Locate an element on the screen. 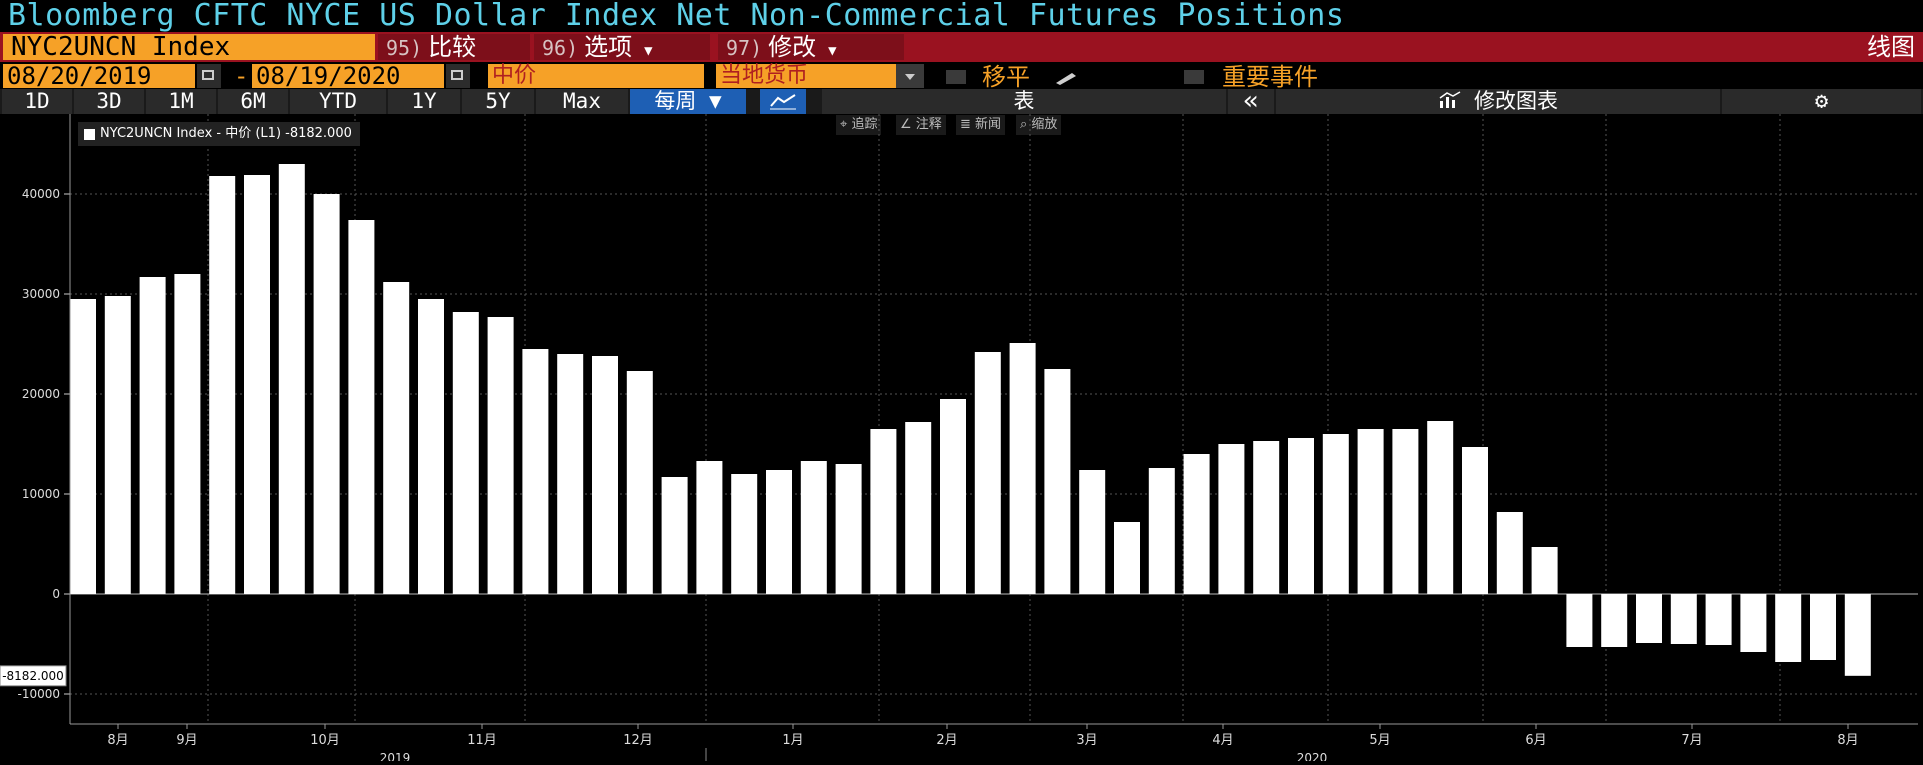 The height and width of the screenshot is (765, 1923). zoom-tool: ⌕ 缩放 is located at coordinates (1039, 125).